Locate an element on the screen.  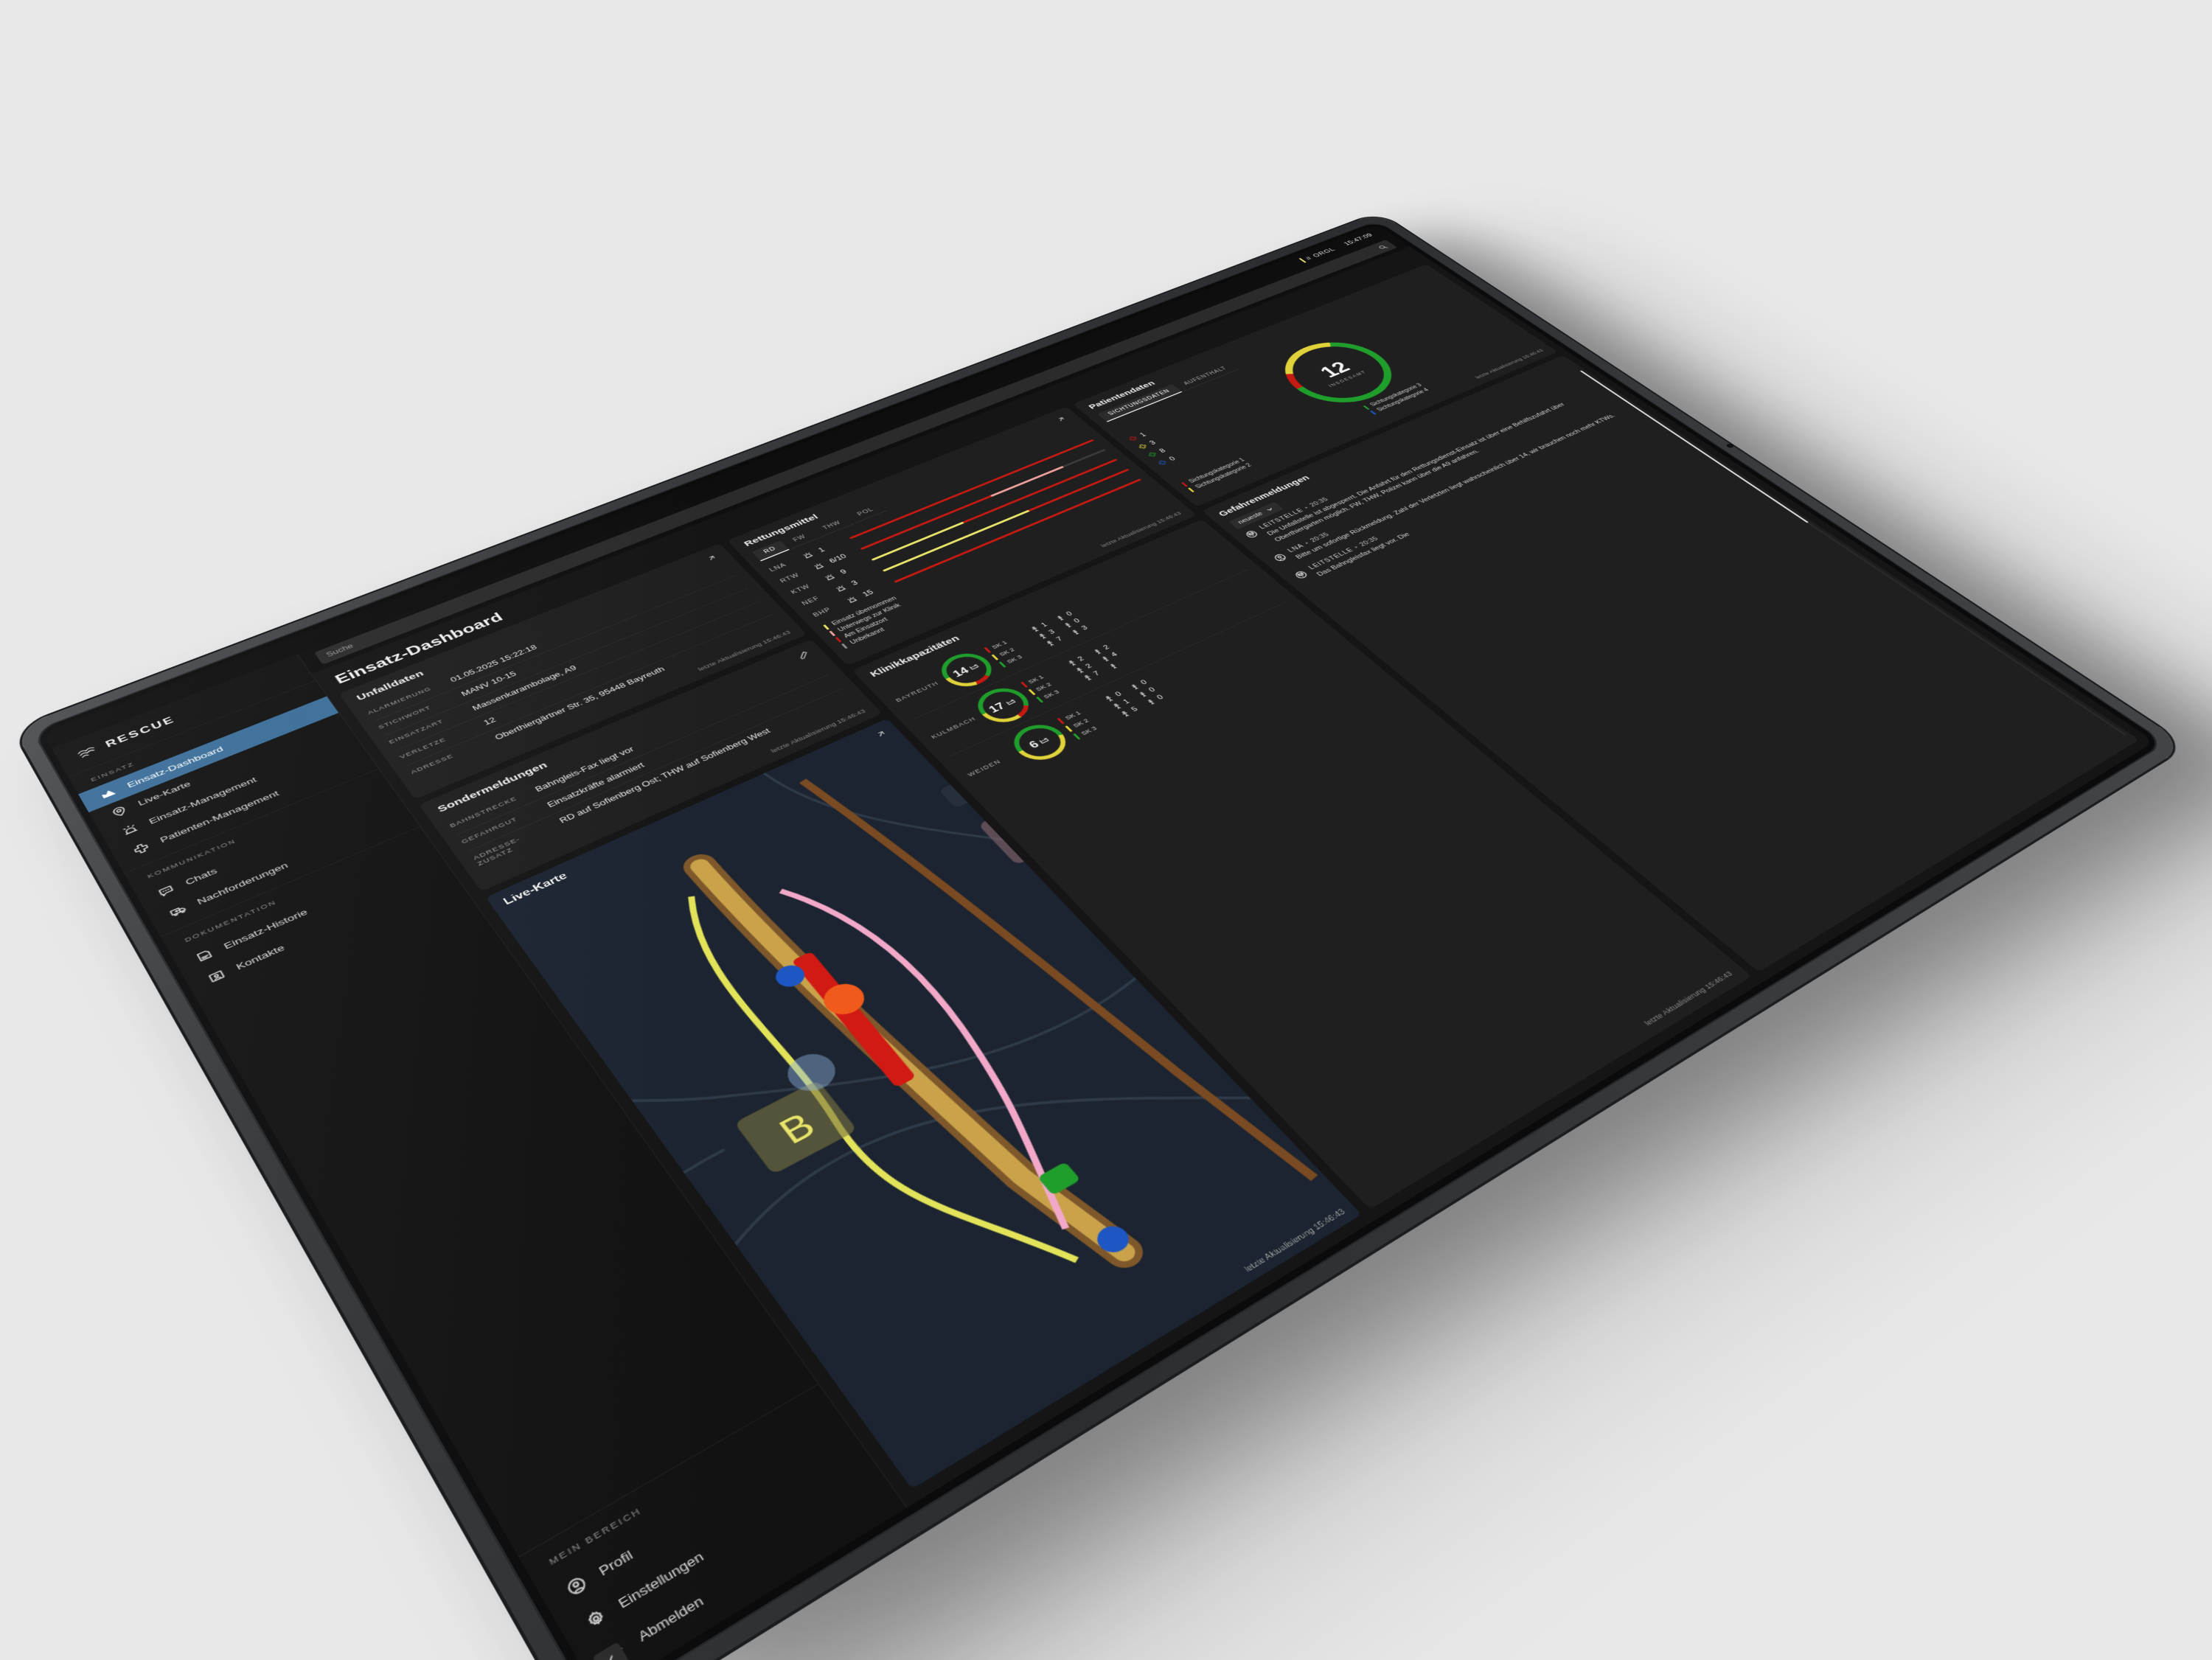
row-key: ADRESSE is located at coordinates (448, 756).